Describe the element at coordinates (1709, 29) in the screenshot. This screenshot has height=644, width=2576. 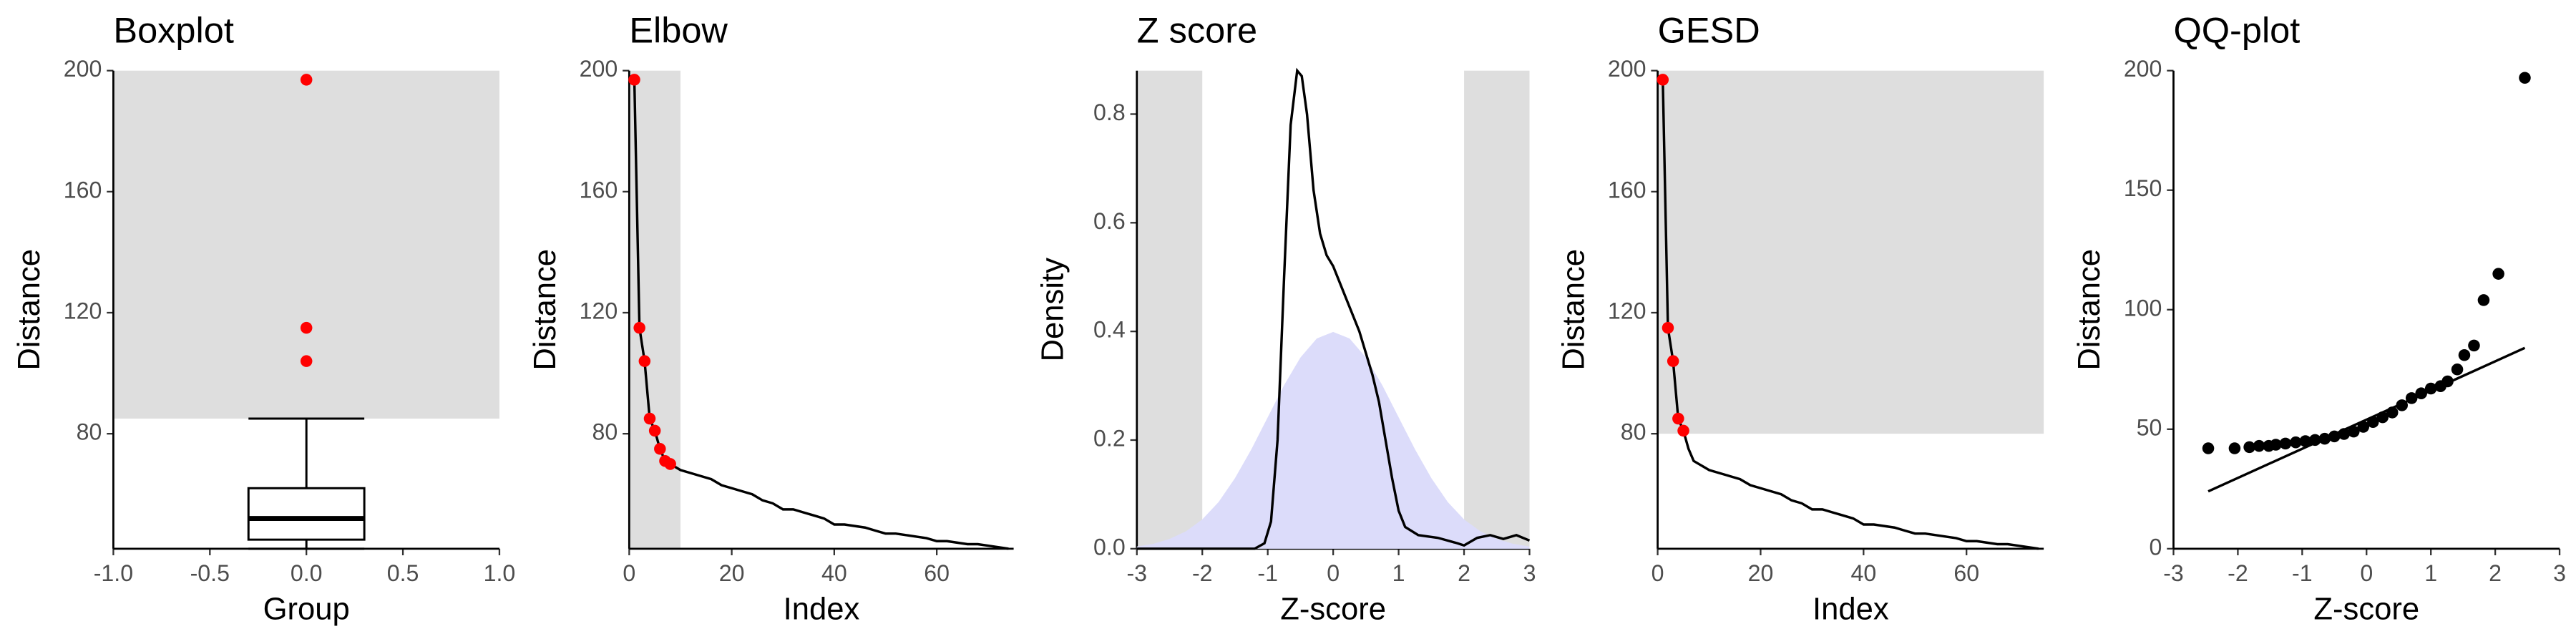
I see `chart-title: GESD` at that location.